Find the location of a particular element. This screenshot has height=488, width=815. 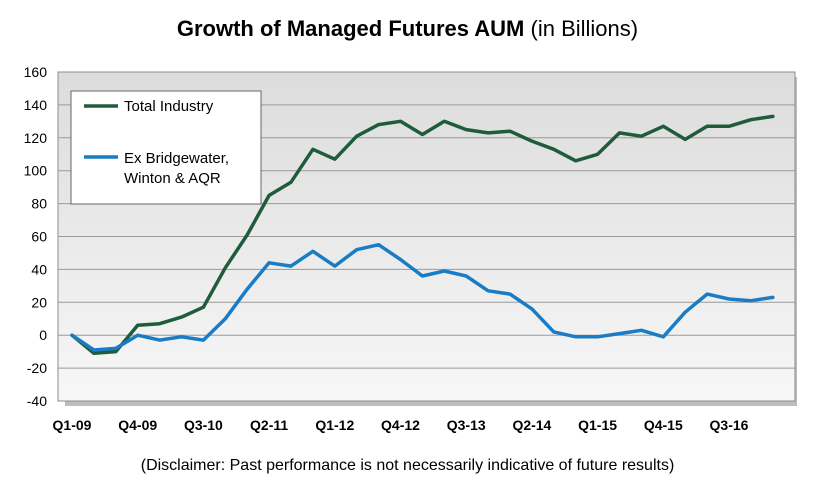

y-tick-label: 80 is located at coordinates (39, 204).